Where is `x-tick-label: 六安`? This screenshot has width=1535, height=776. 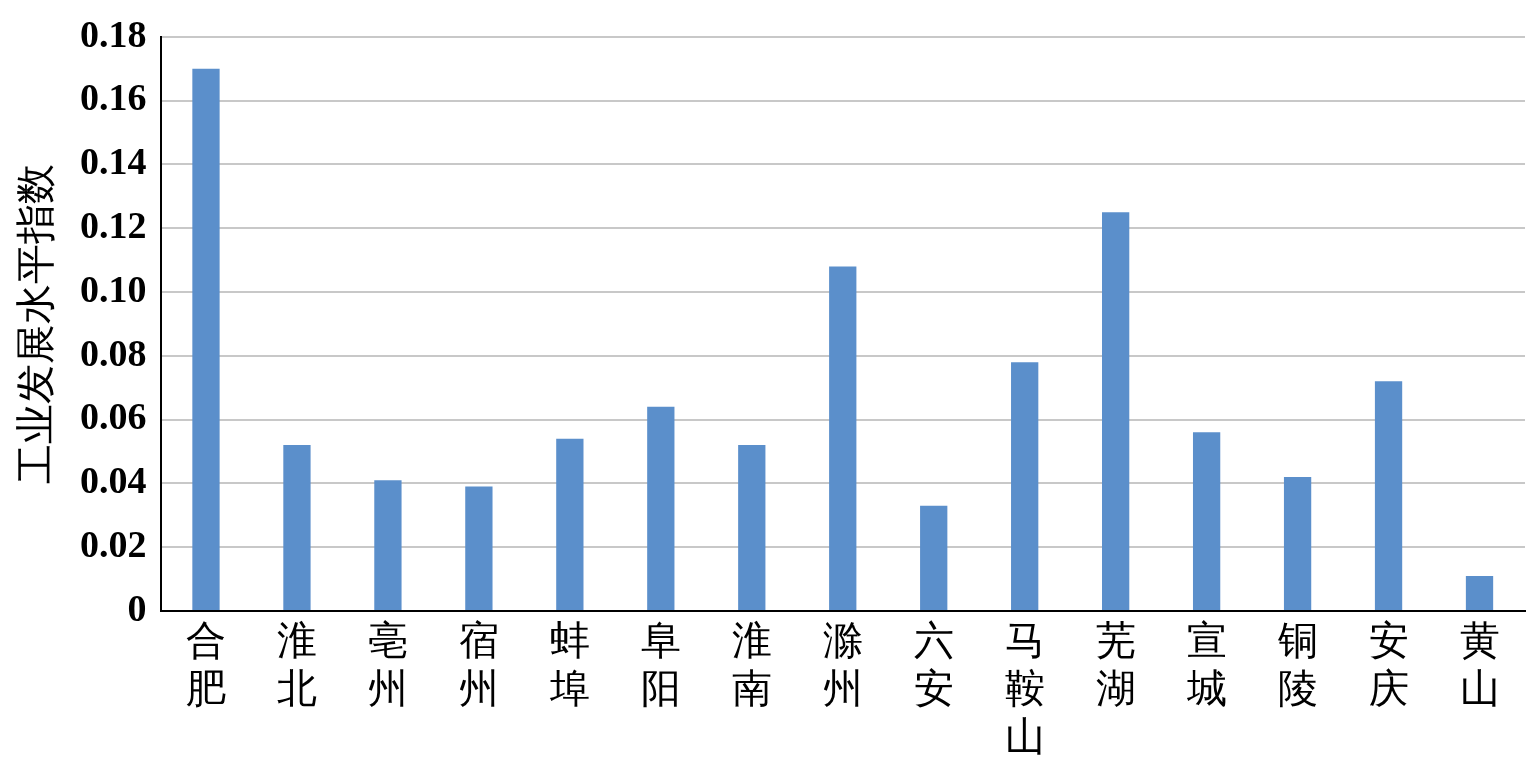
x-tick-label: 六安 is located at coordinates (933, 664).